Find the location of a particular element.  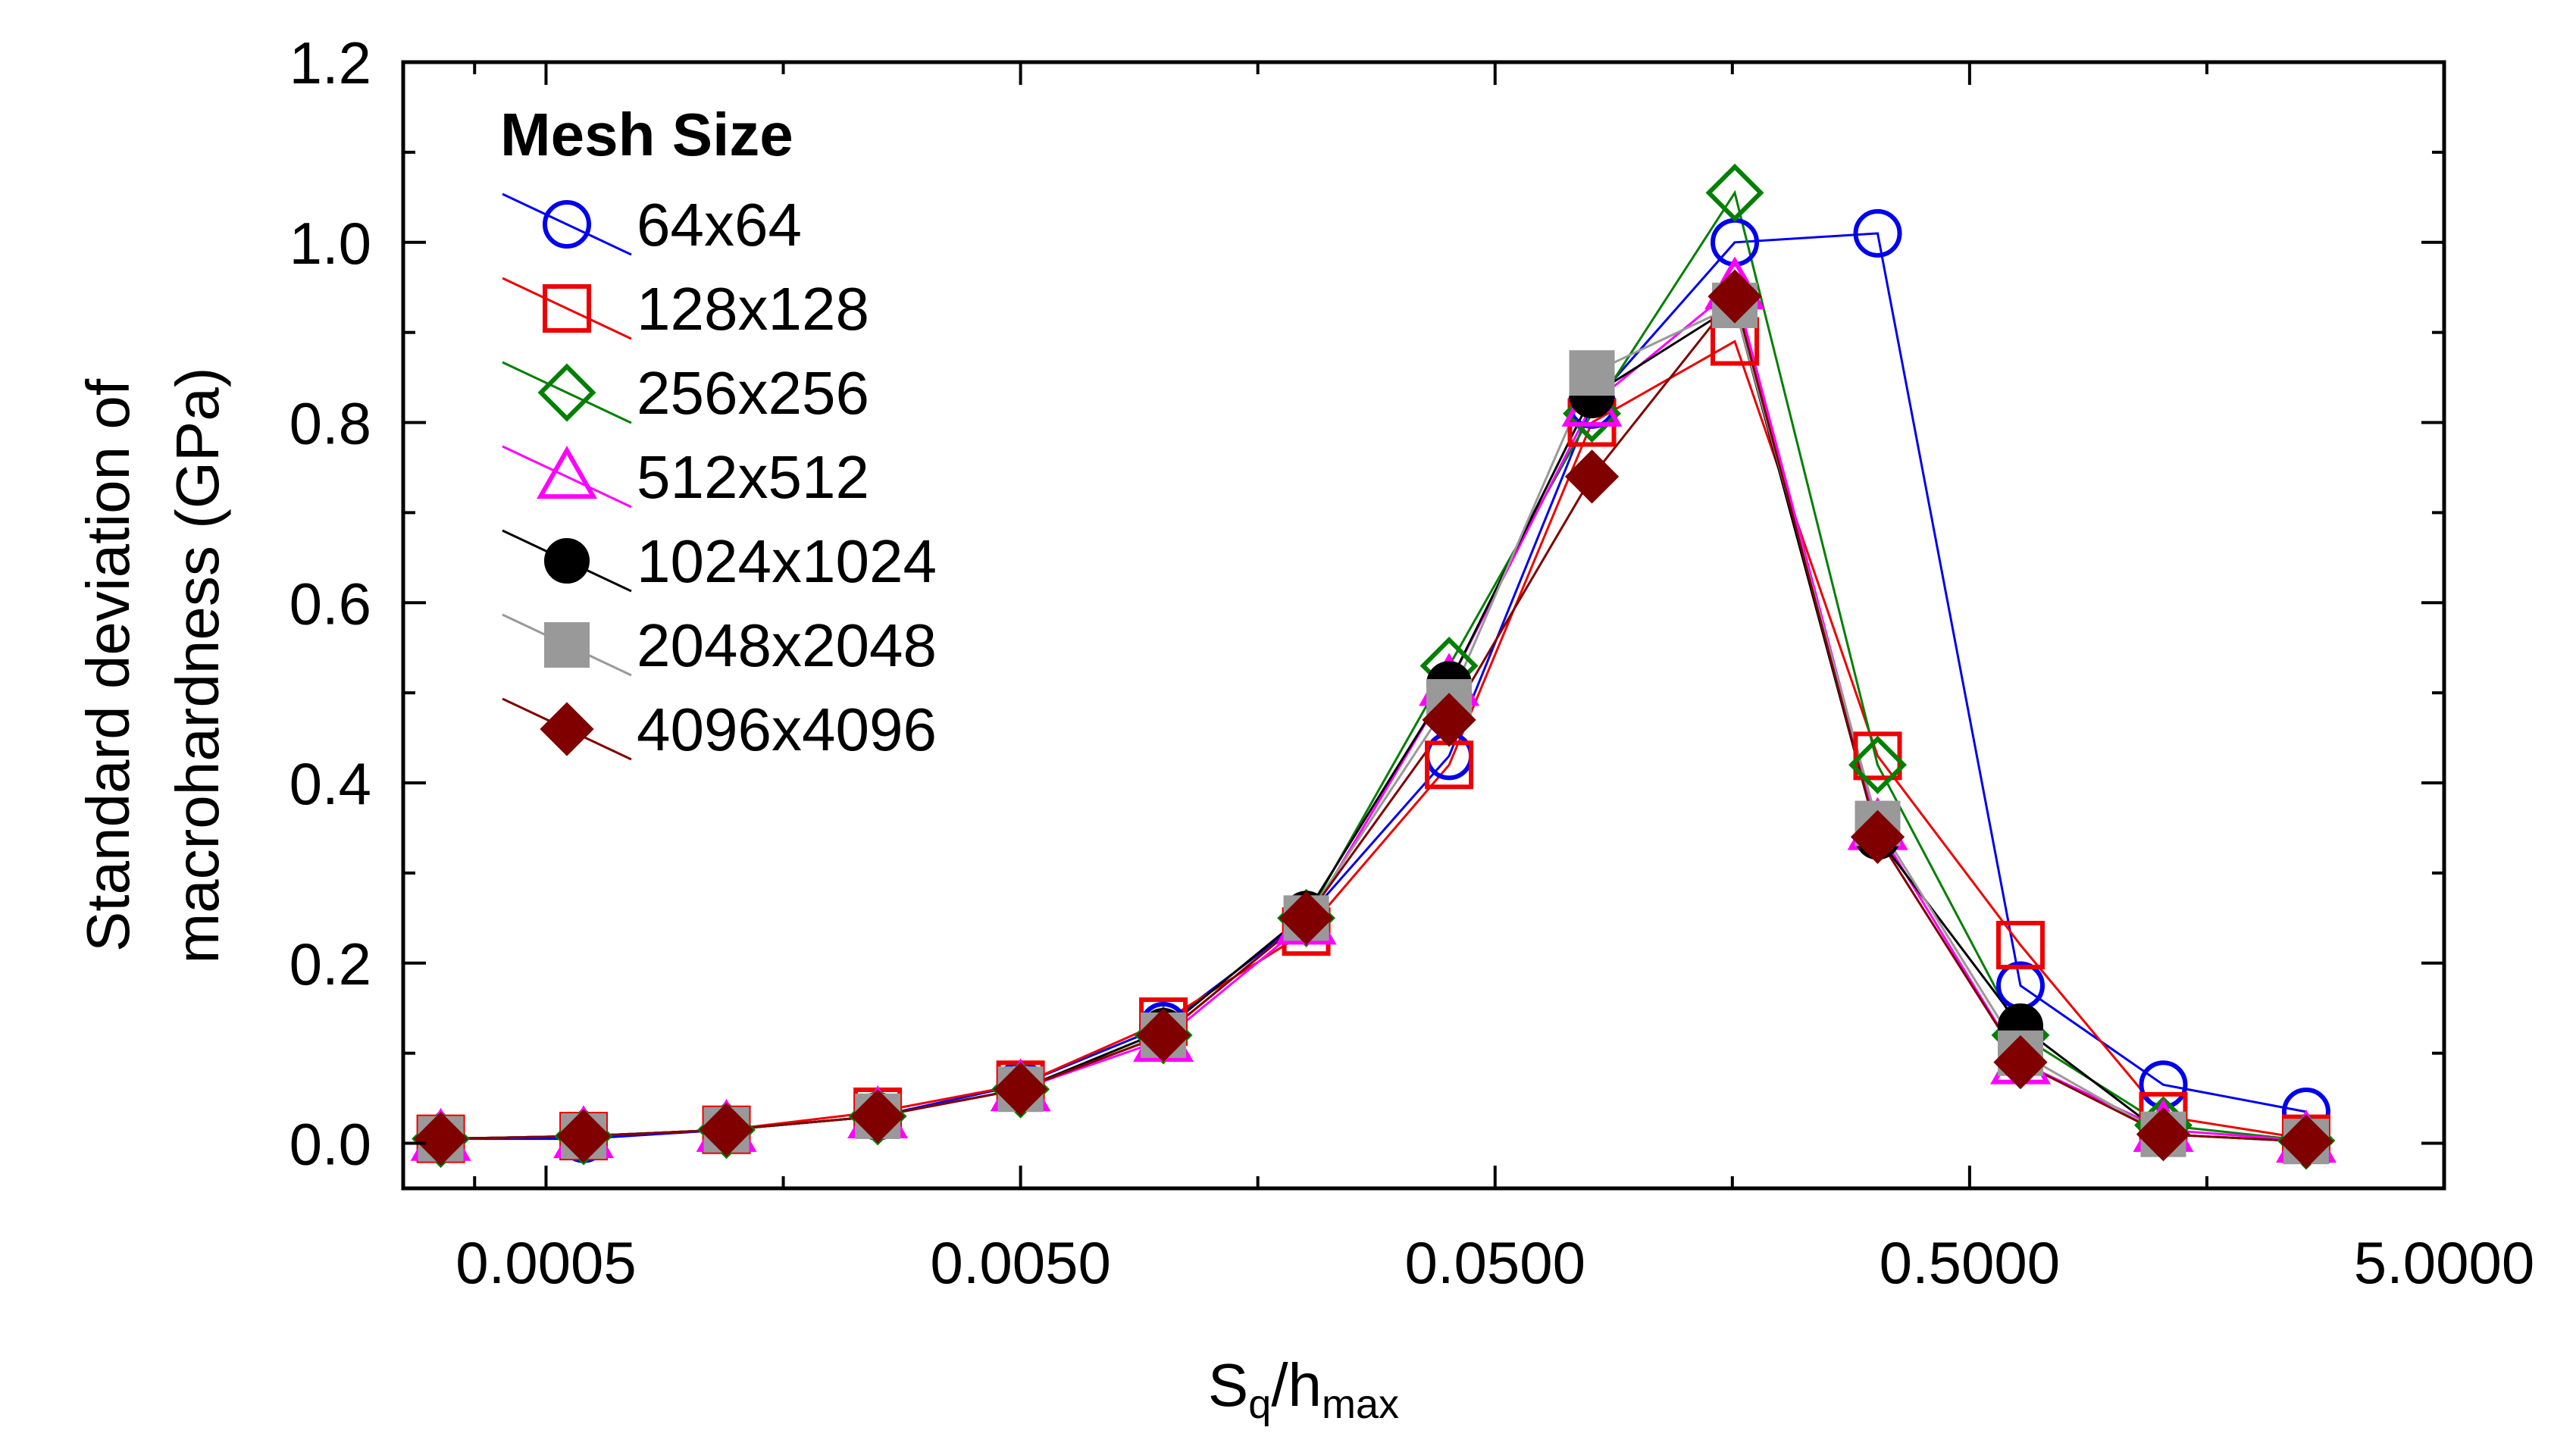

legend-marker-512x512 is located at coordinates (567, 472).